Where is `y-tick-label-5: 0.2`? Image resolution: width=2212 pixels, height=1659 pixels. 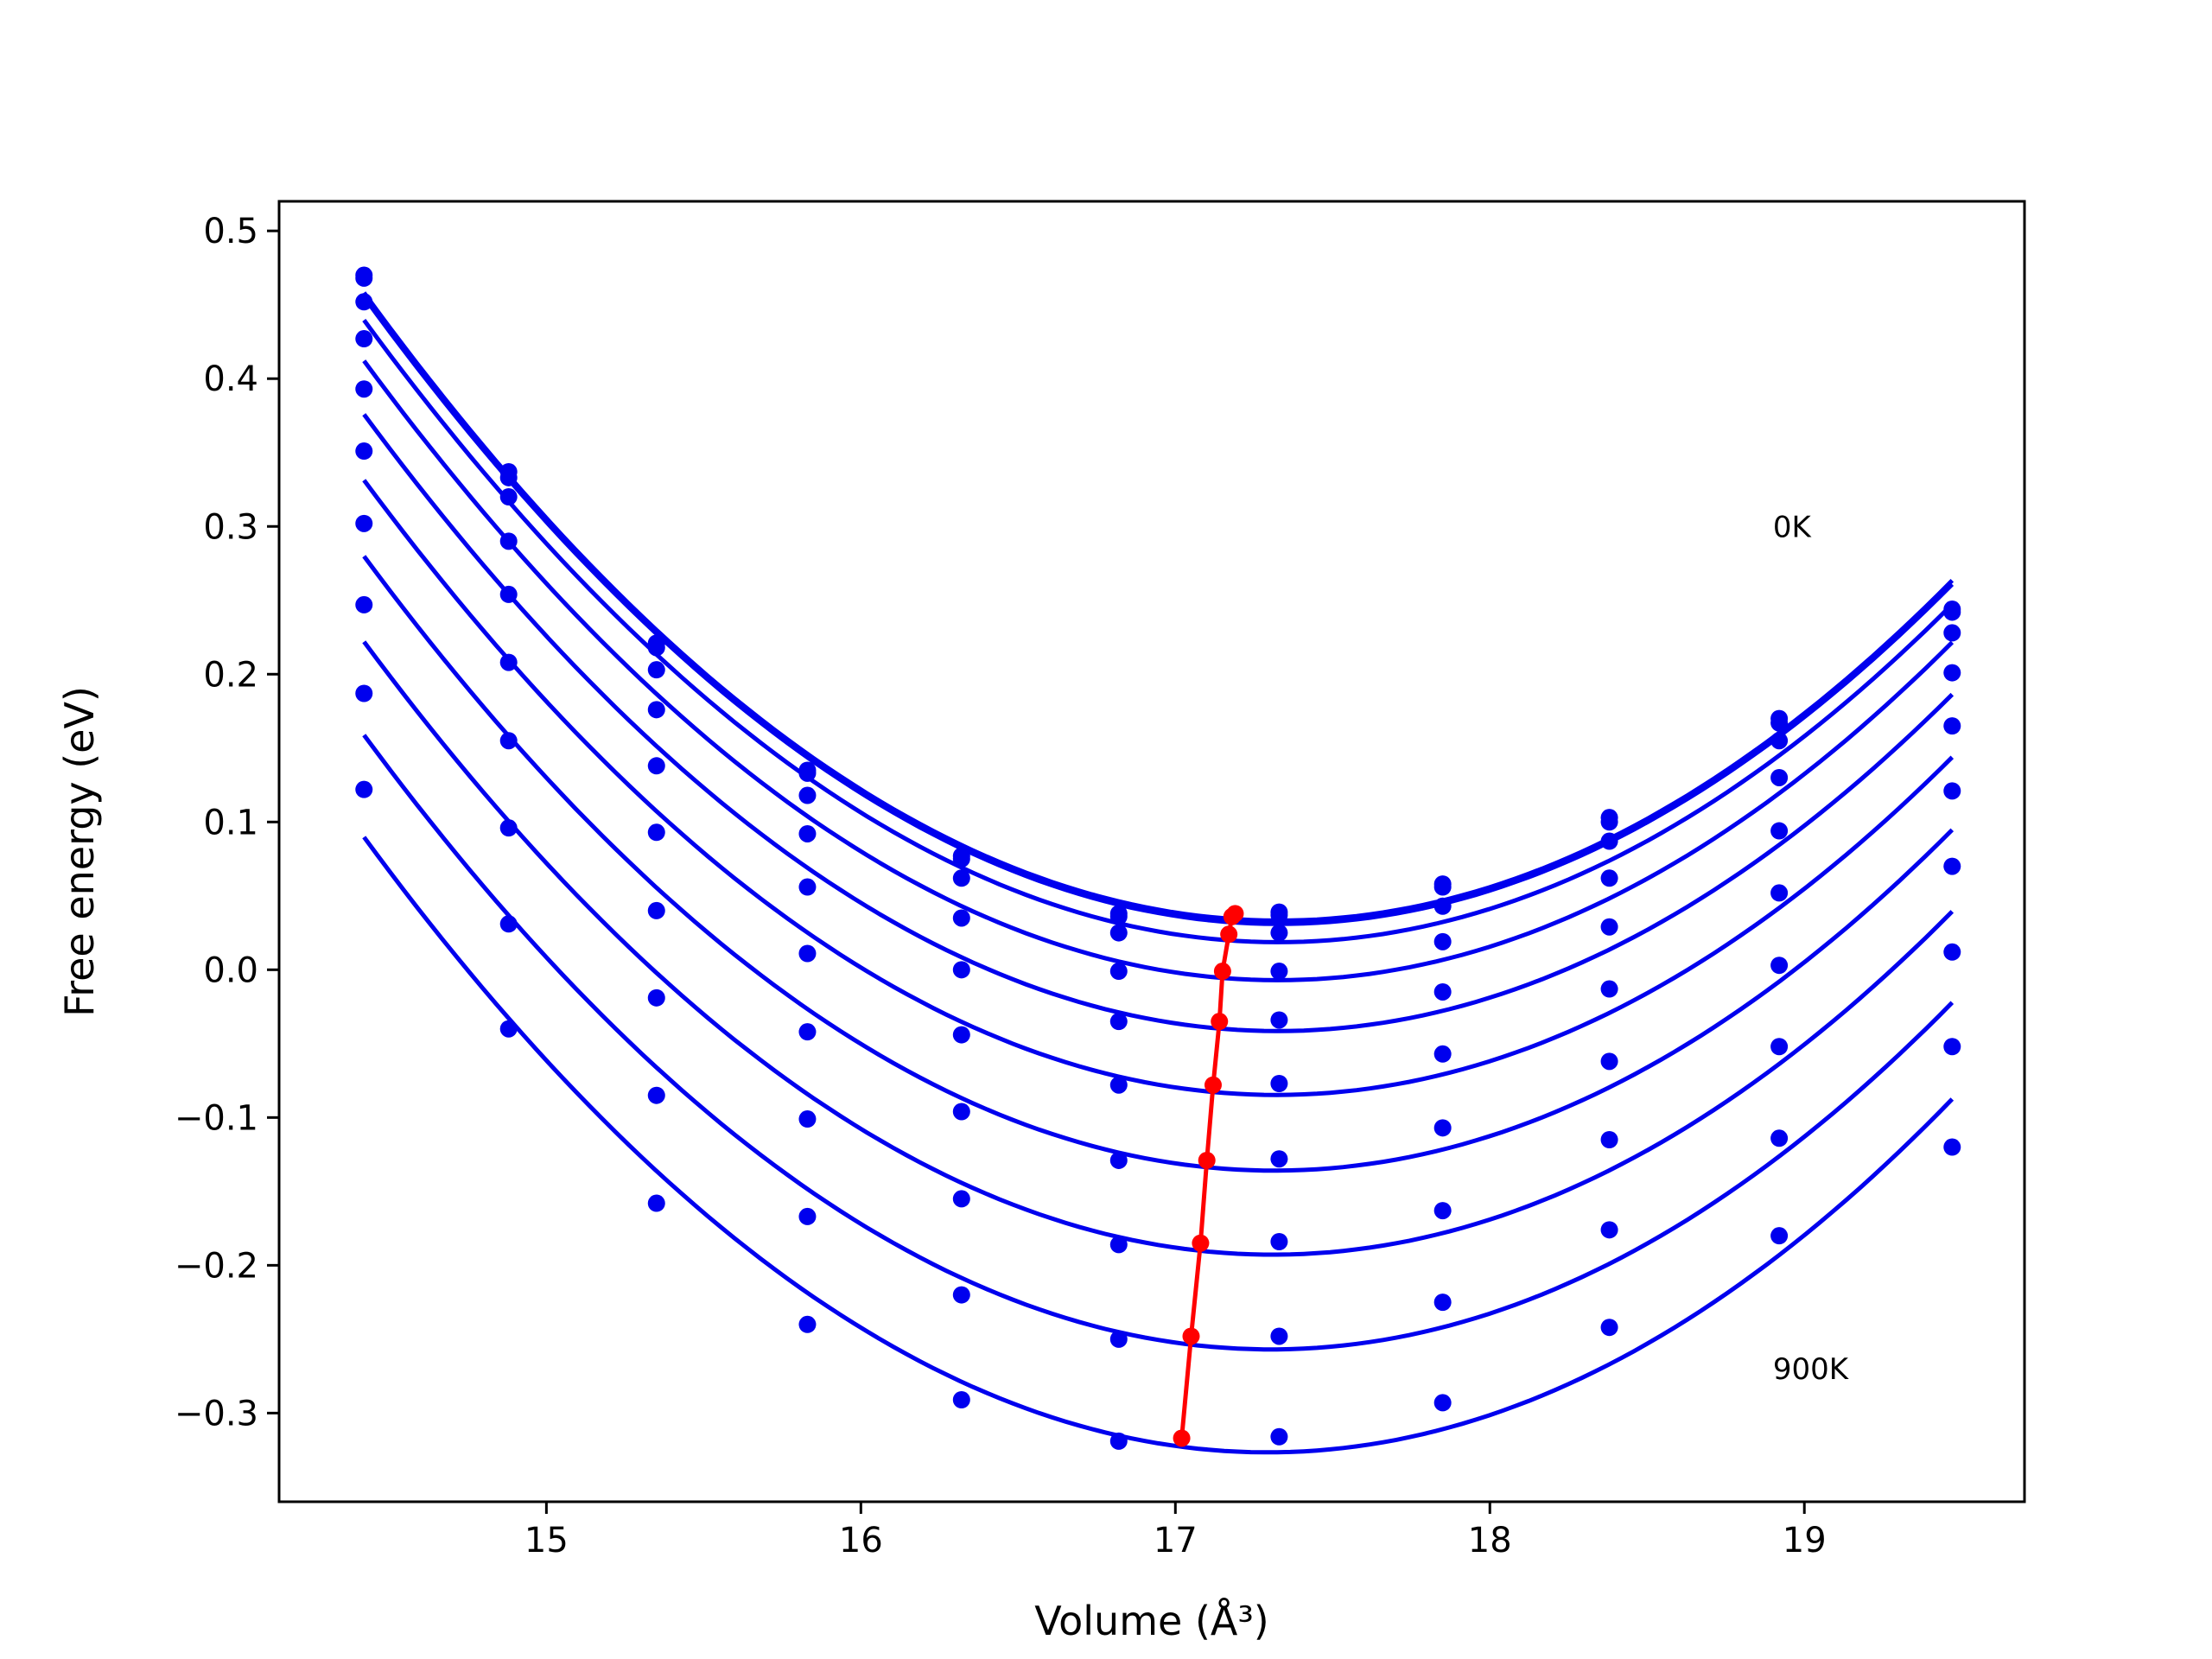
y-tick-label-5: 0.2 is located at coordinates (231, 675).